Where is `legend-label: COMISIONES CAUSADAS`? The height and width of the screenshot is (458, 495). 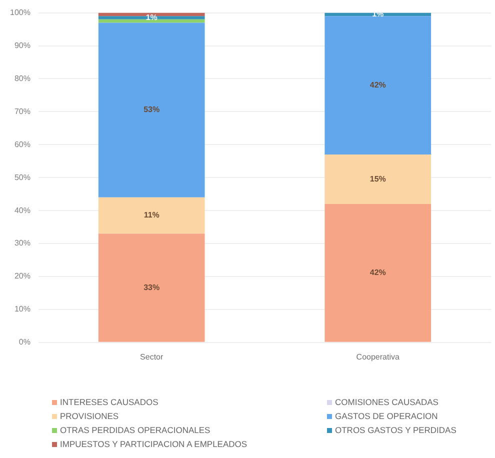
legend-label: COMISIONES CAUSADAS is located at coordinates (386, 402).